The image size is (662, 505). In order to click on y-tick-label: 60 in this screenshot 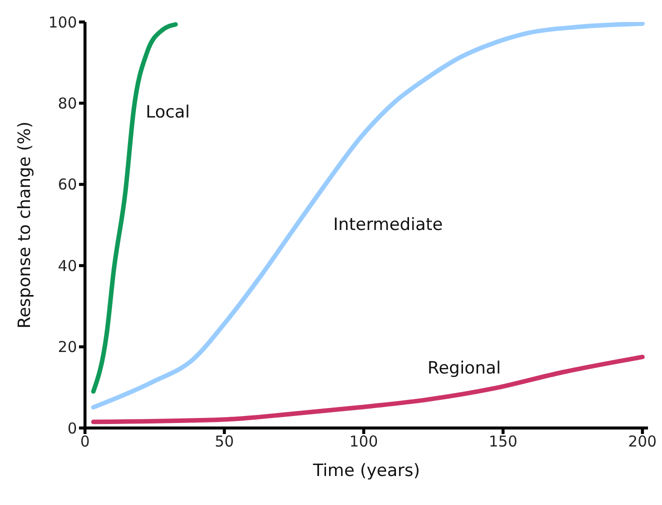, I will do `click(67, 185)`.